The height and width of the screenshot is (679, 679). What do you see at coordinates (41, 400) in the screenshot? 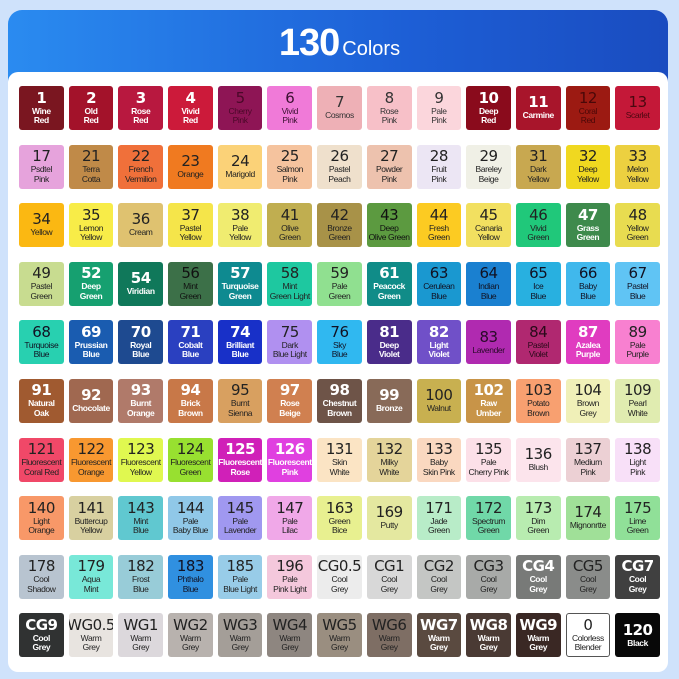
I see `color-swatch: 91 Natural Oak` at bounding box center [41, 400].